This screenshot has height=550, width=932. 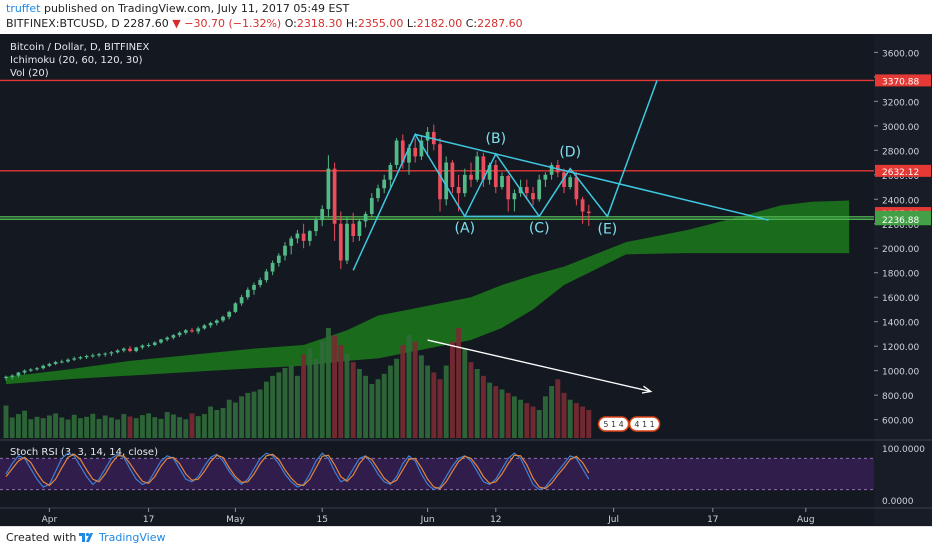 I want to click on chart-title: Bitcoin / Dollar, D, BITFINEX, so click(x=79, y=47).